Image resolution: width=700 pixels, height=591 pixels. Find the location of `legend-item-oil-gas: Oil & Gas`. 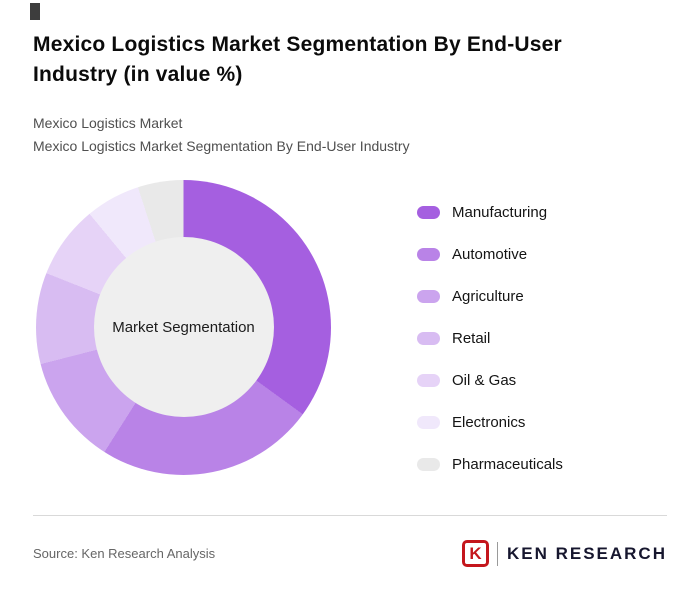

legend-item-oil-gas: Oil & Gas is located at coordinates (490, 380).